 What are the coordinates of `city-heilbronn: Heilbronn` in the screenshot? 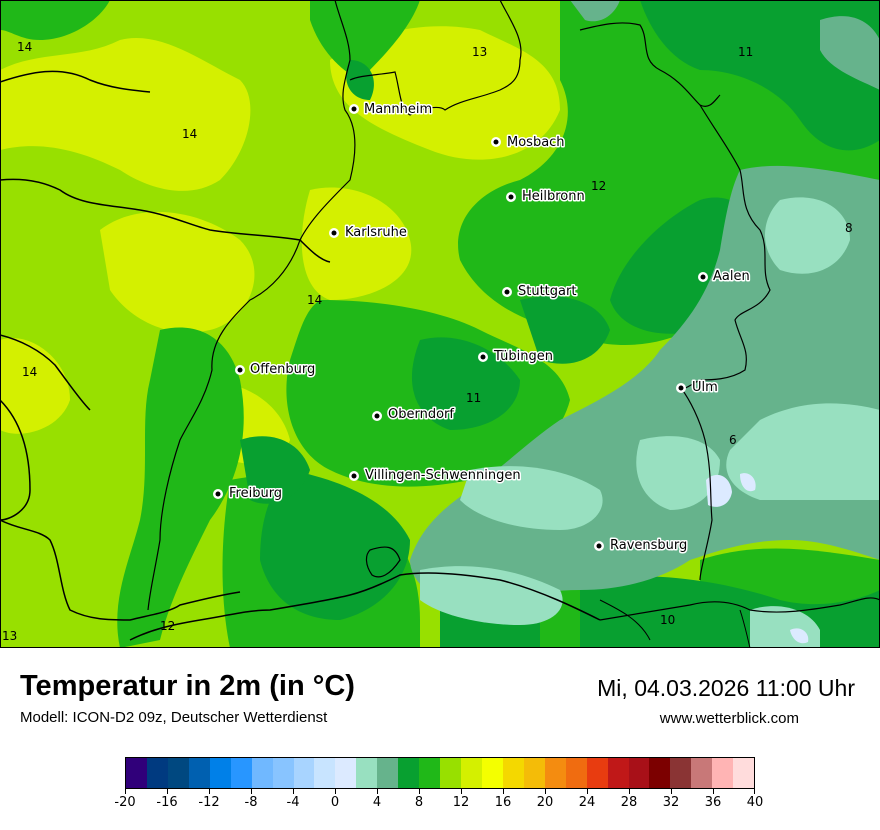 It's located at (546, 197).